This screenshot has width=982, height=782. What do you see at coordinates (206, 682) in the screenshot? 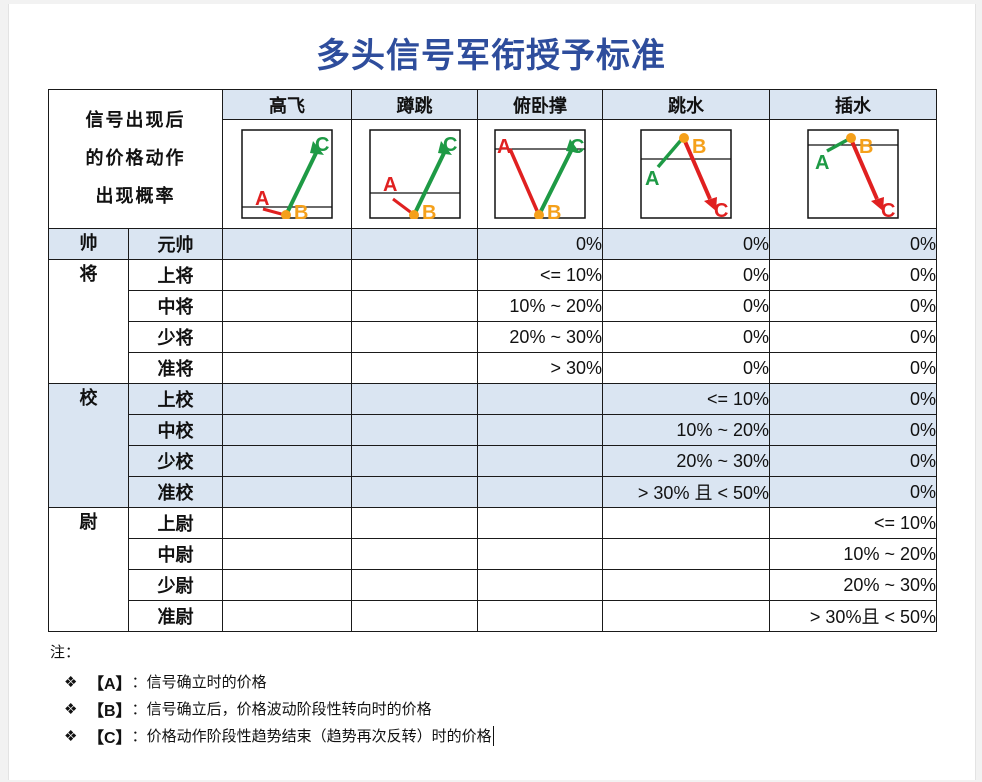
I see `note-text: 信号确立时的价格` at bounding box center [206, 682].